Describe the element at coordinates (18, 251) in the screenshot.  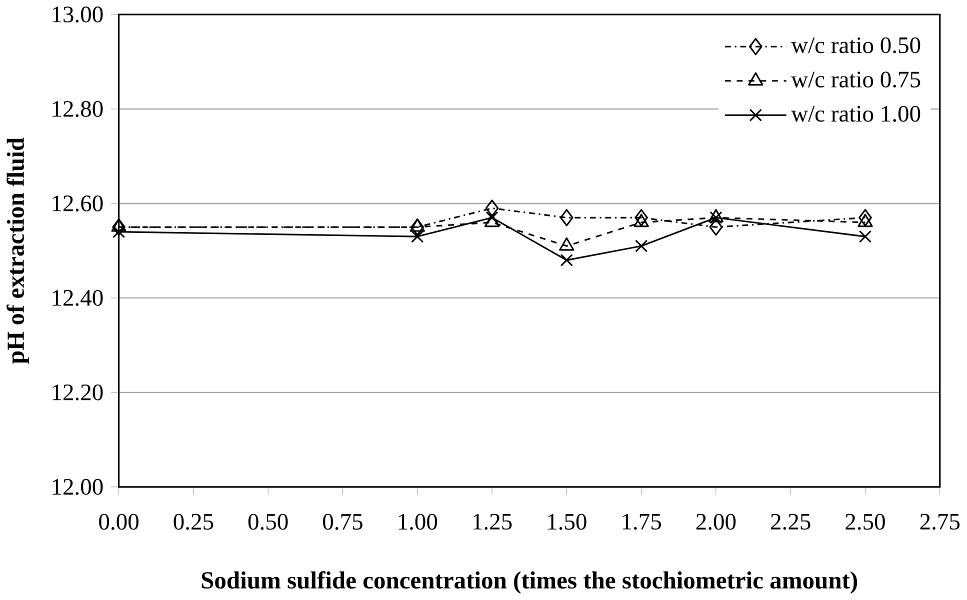
I see `y-axis-title: pH of extraction fluid` at that location.